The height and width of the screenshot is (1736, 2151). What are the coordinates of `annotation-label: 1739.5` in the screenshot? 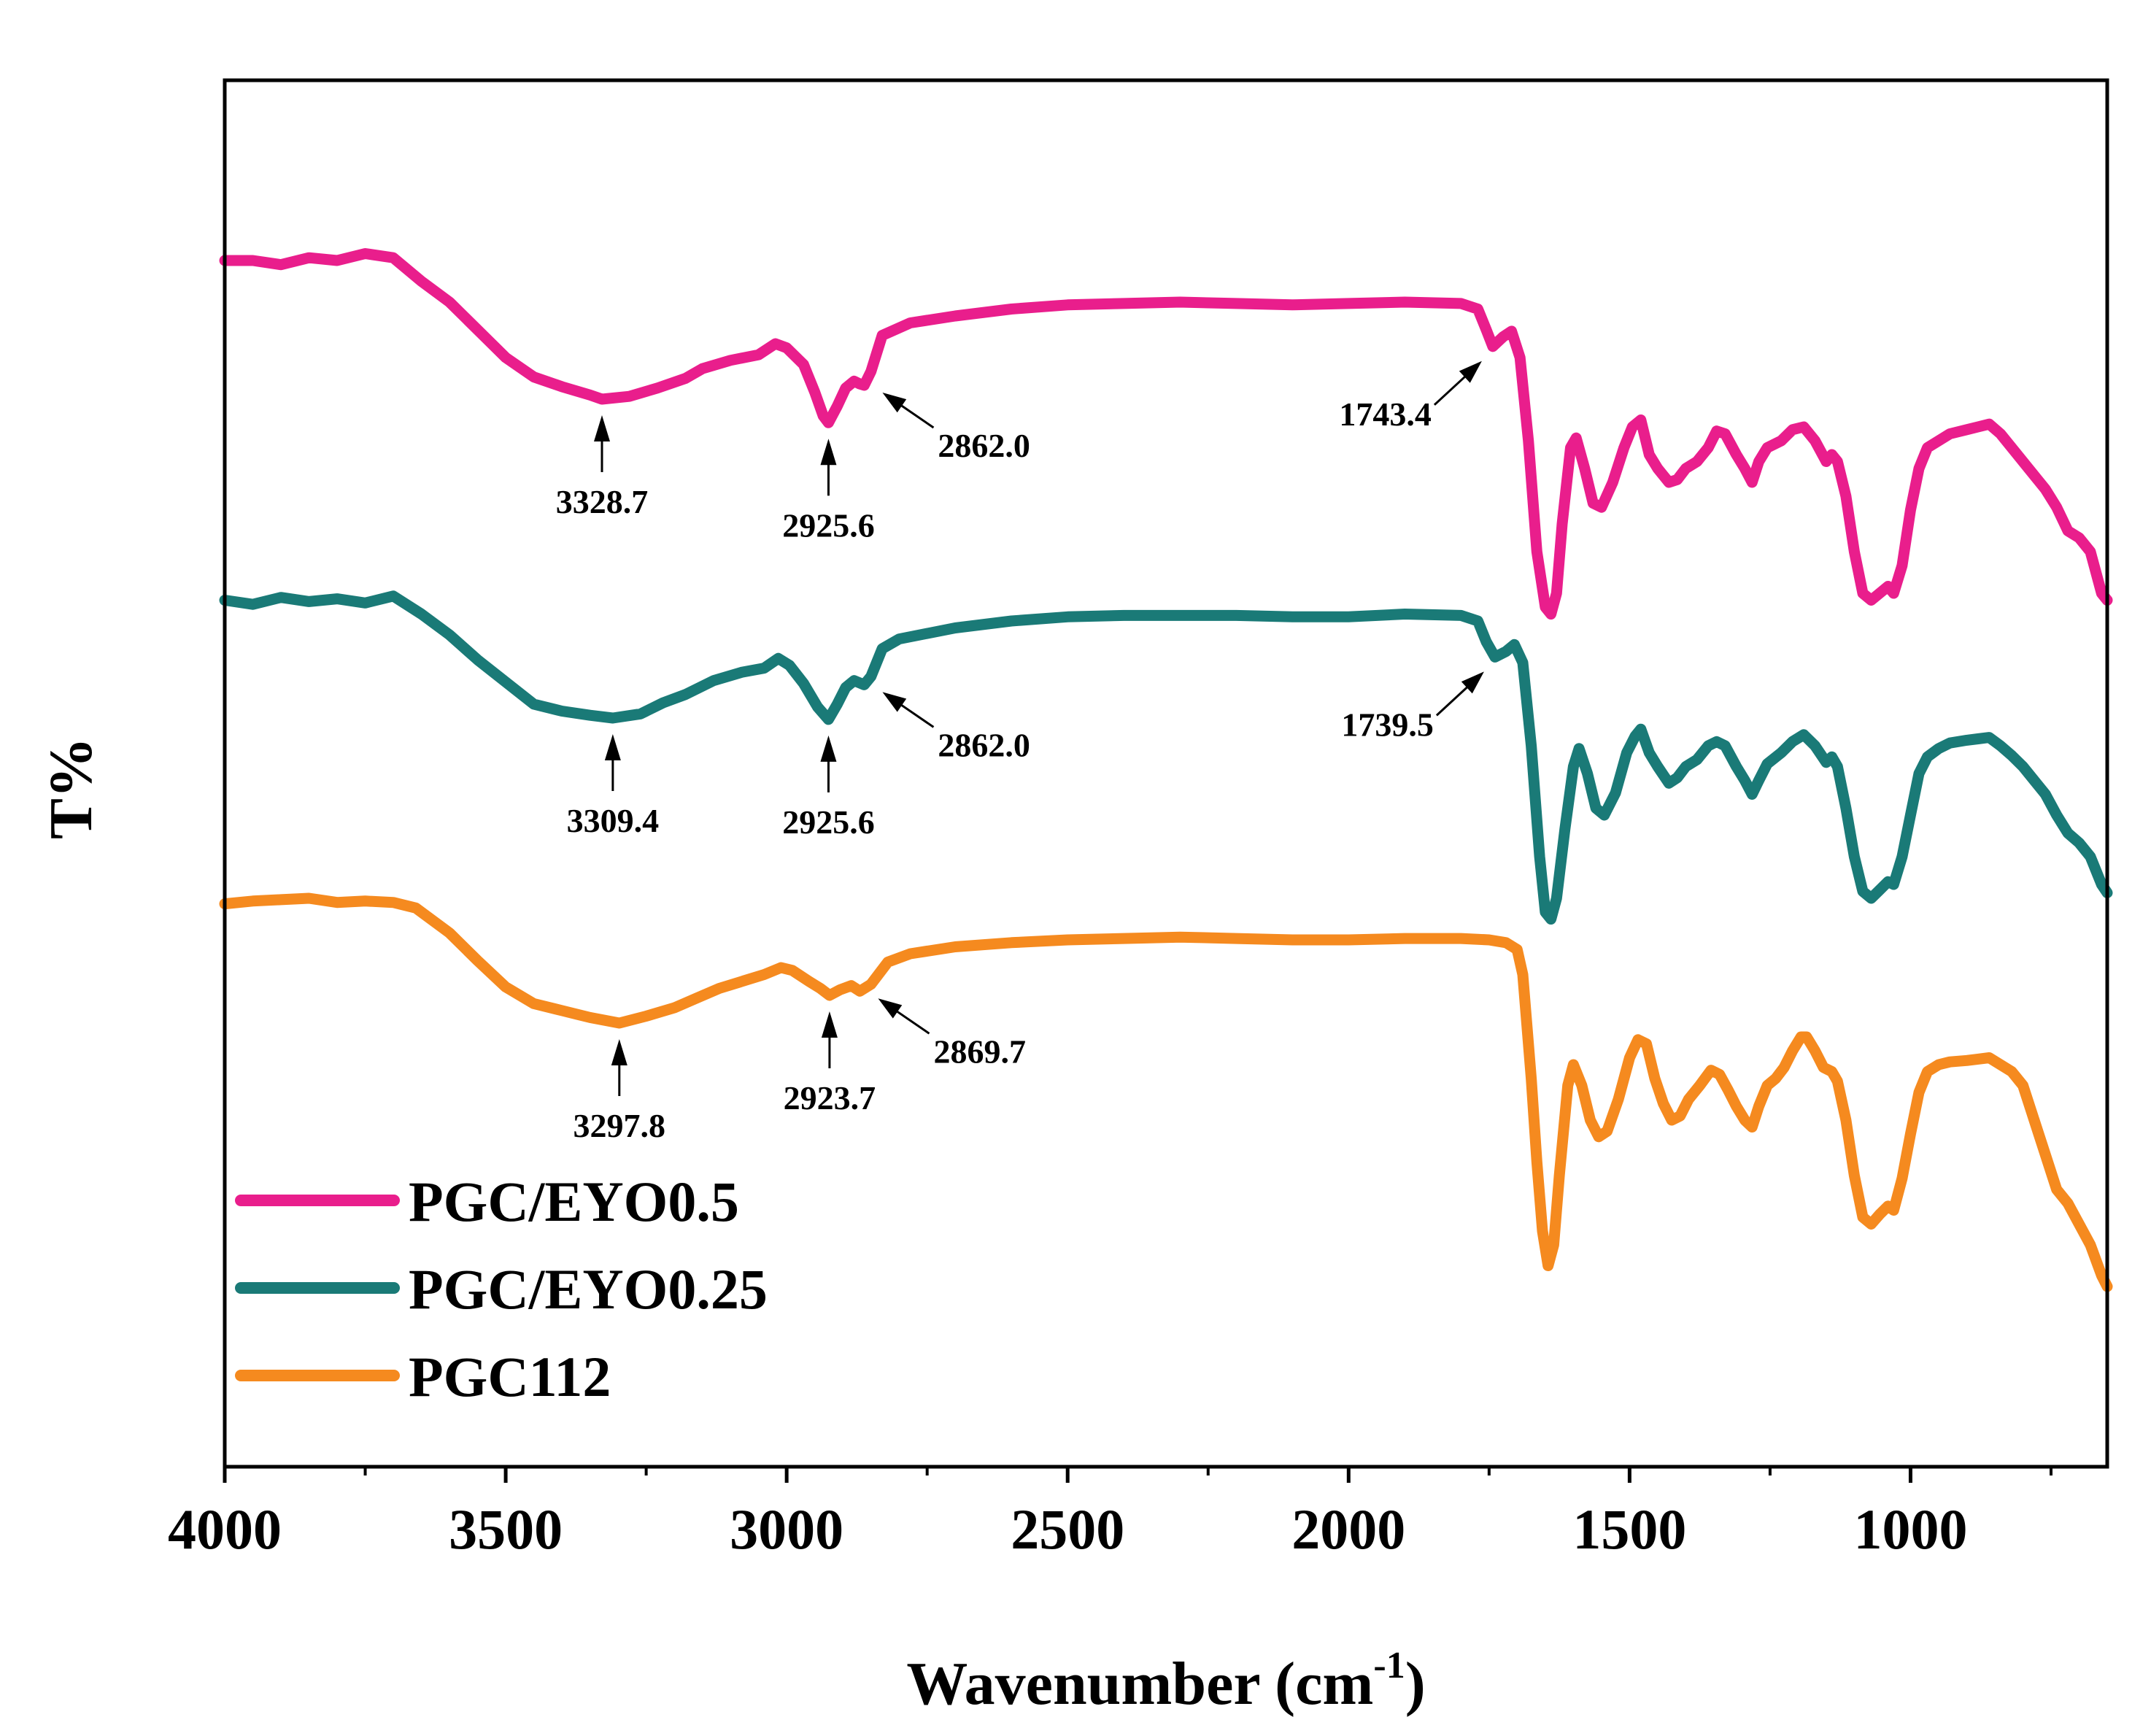 It's located at (1387, 724).